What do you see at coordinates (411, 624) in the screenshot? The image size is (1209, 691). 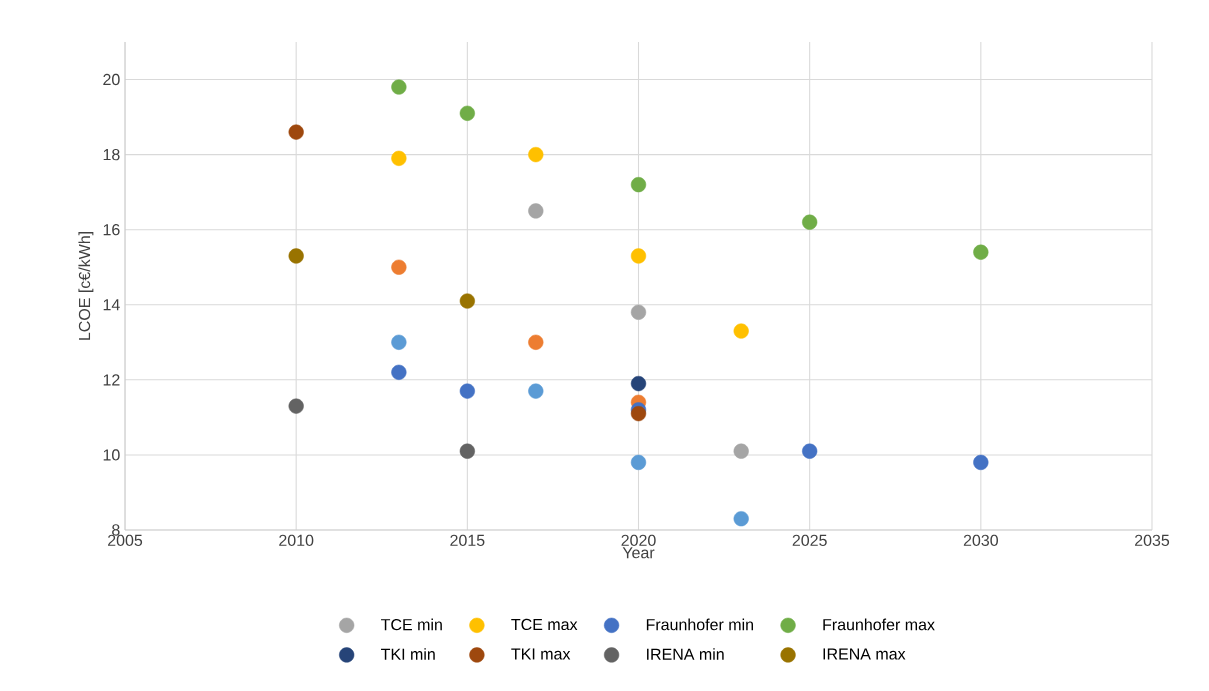 I see `legend-label: TCE min` at bounding box center [411, 624].